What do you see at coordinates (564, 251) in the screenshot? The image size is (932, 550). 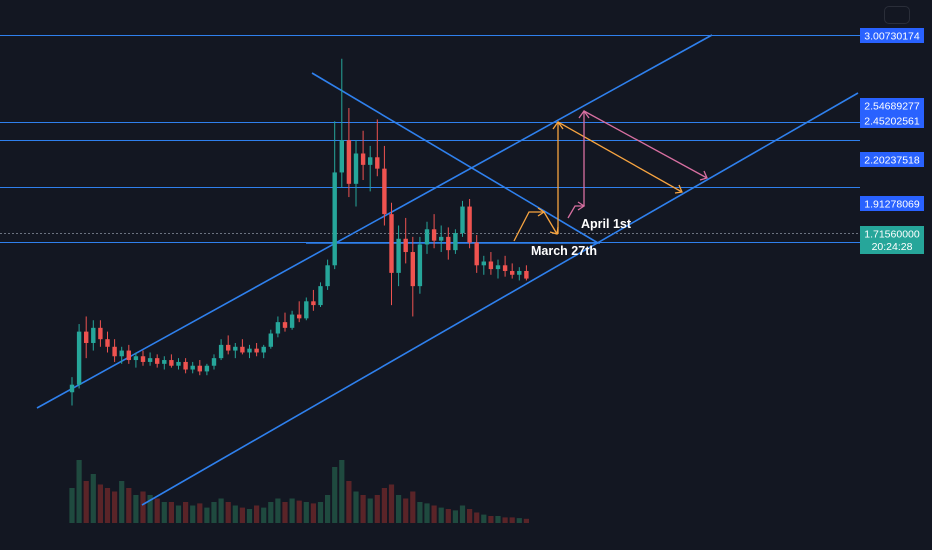 I see `annotation-march-27th: March 27th` at bounding box center [564, 251].